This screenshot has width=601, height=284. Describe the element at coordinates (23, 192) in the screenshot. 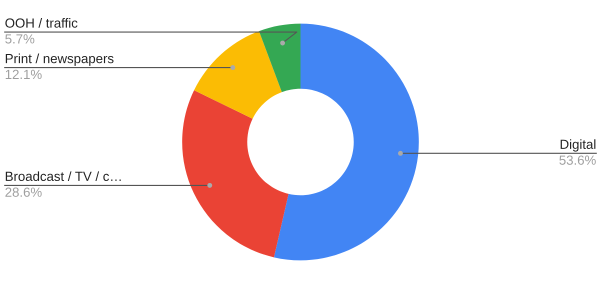

I see `data-label: 28.6%` at that location.